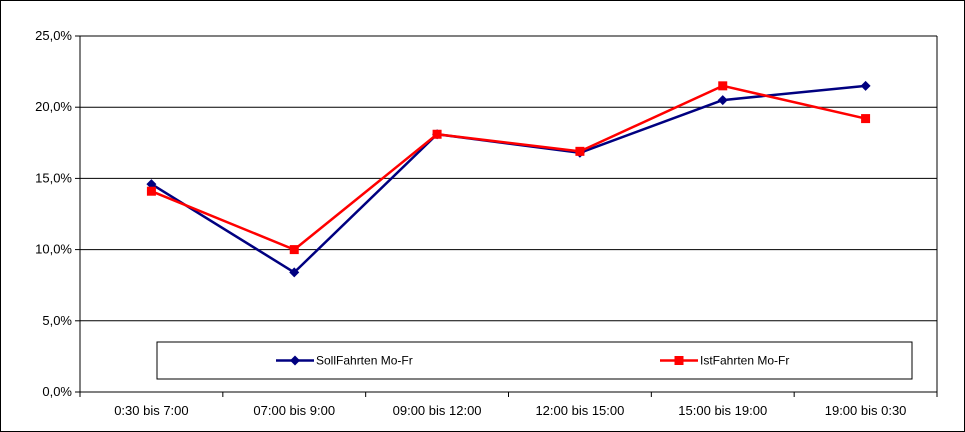 The image size is (965, 432). I want to click on x-tick-label: 15:00 bis 19:00, so click(722, 410).